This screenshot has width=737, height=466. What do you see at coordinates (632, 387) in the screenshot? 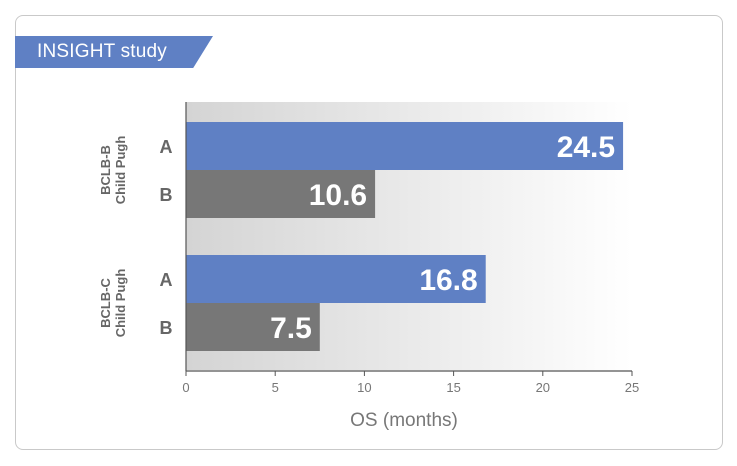
I see `x-tick-label: 25` at bounding box center [632, 387].